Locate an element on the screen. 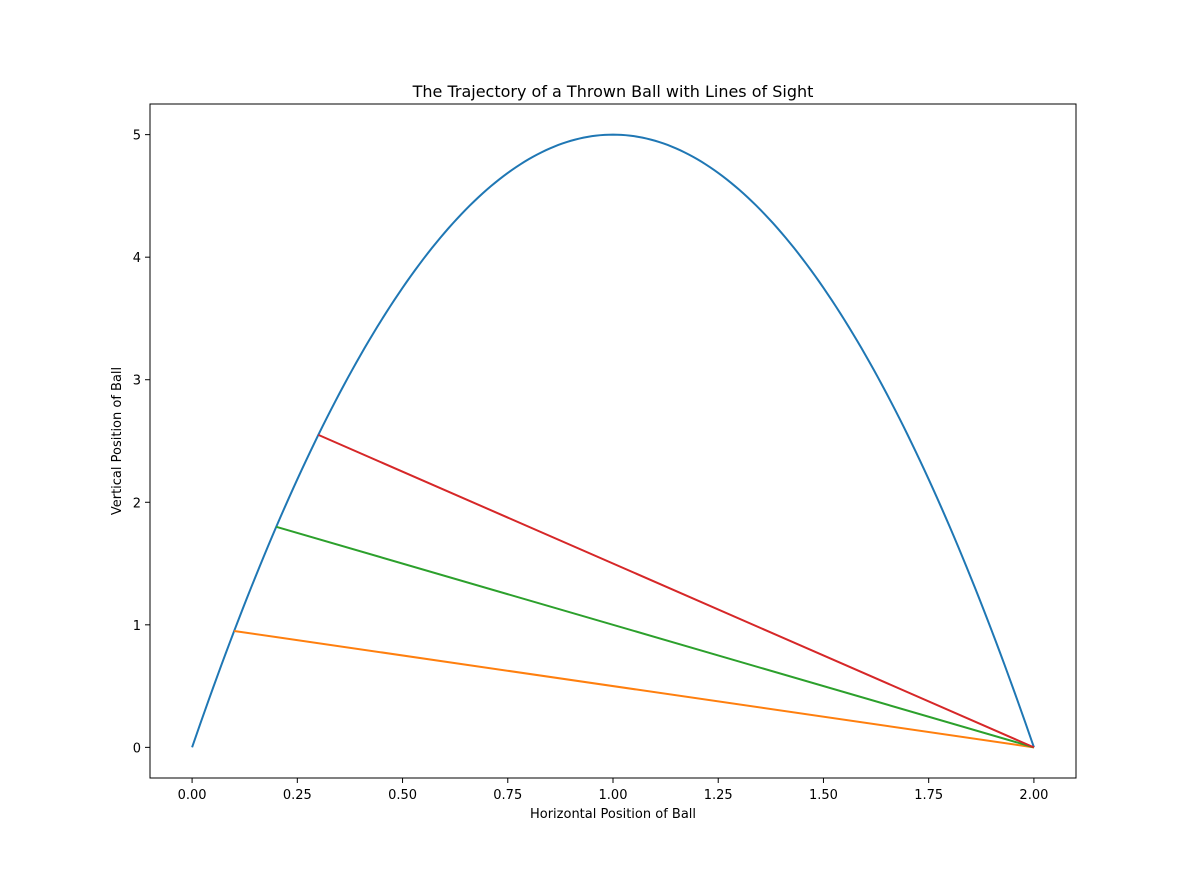 The height and width of the screenshot is (874, 1196). x-tick-label: 1.00 is located at coordinates (613, 795).